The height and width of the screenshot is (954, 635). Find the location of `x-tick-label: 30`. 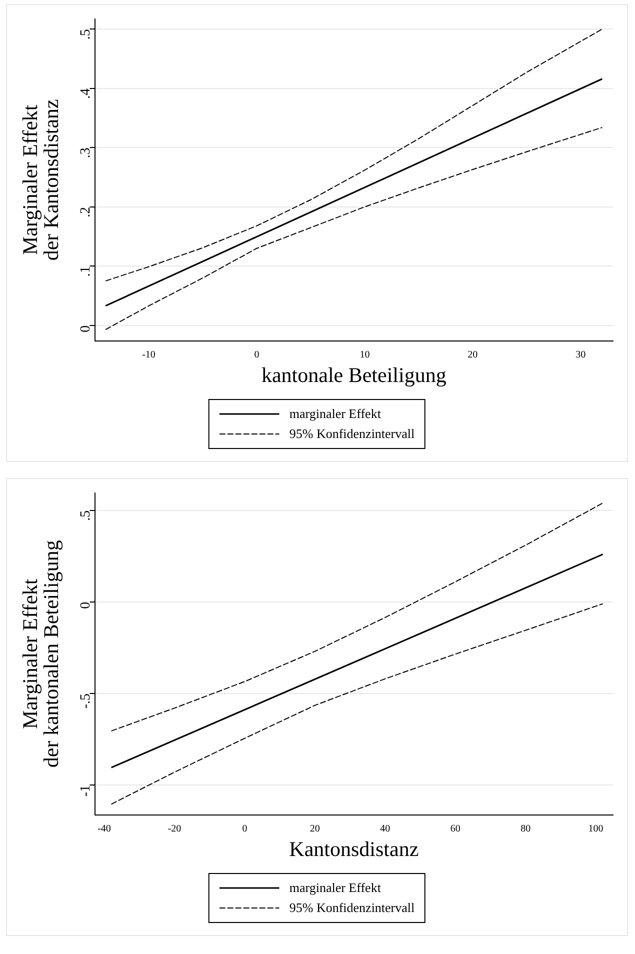

x-tick-label: 30 is located at coordinates (581, 354).